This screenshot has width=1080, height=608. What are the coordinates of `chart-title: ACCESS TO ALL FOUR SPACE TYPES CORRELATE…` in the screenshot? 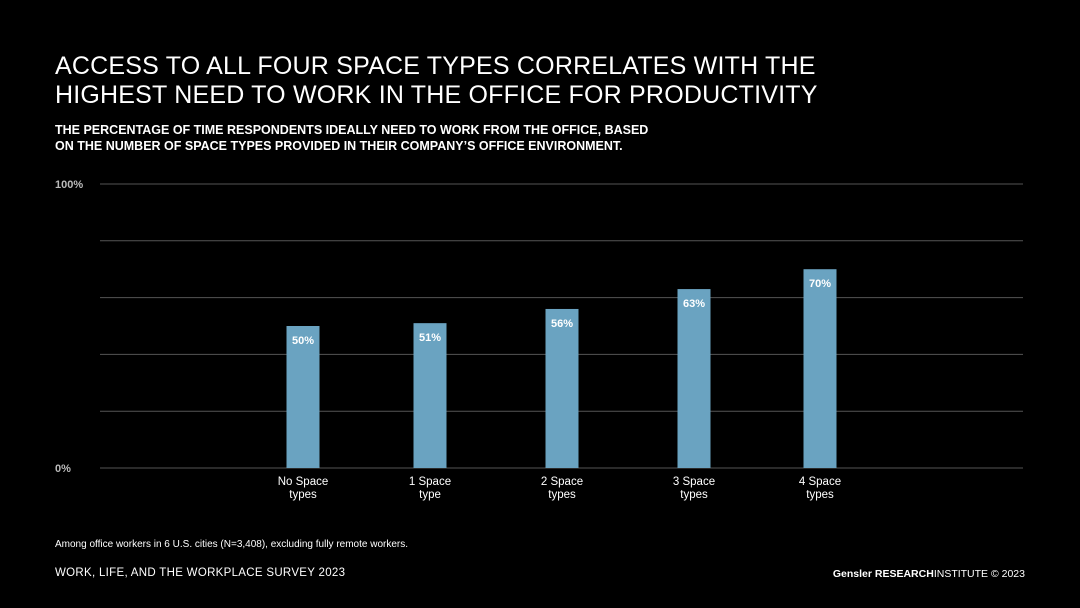 It's located at (455, 81).